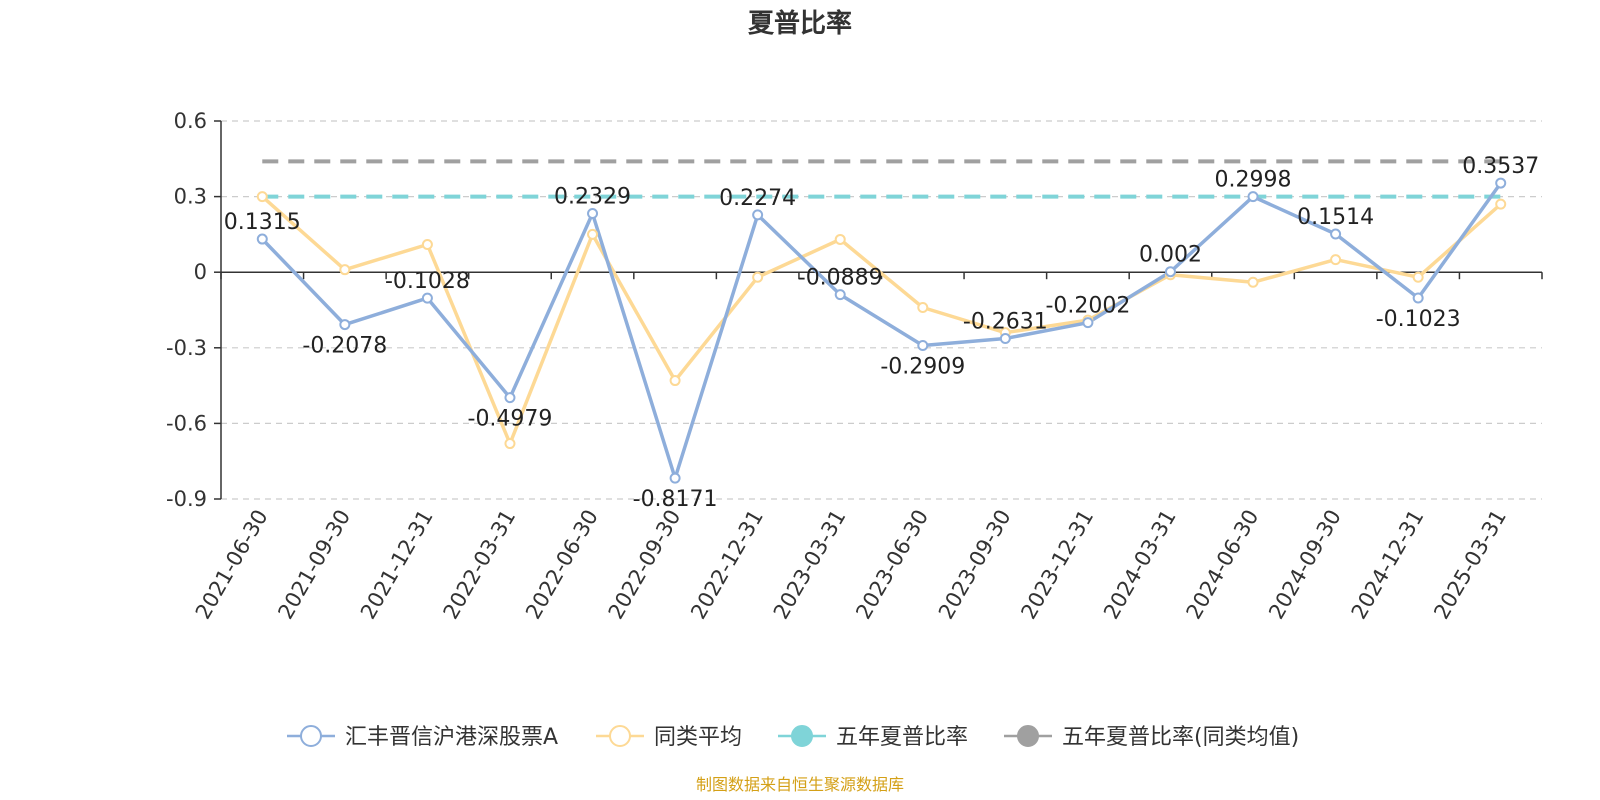  I want to click on x-tick-label: 2022-06-30, so click(562, 565).